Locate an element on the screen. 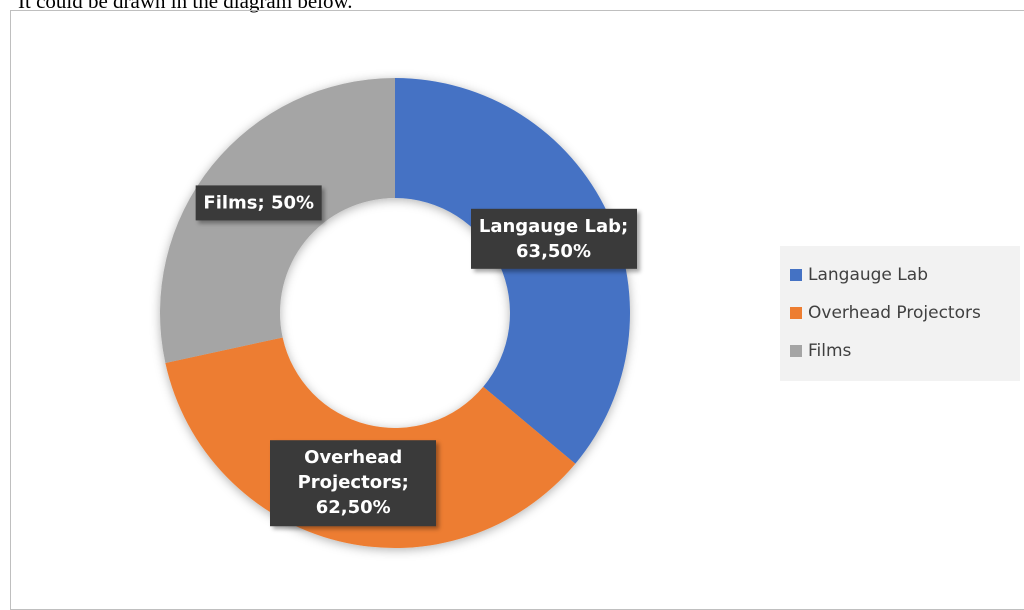 The width and height of the screenshot is (1024, 610). legend-item: Overhead Projectors is located at coordinates (900, 313).